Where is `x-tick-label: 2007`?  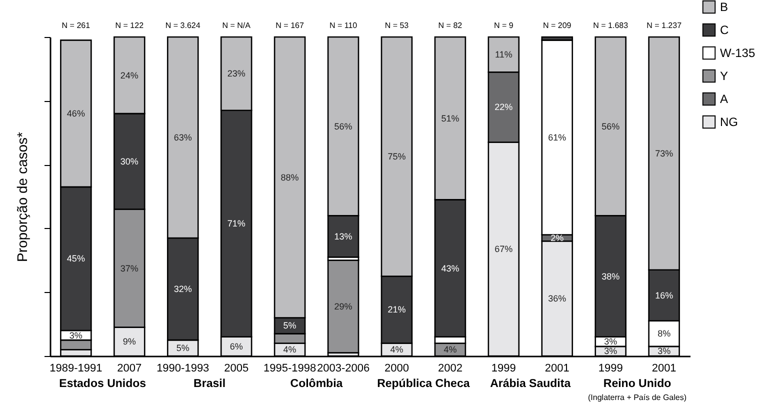
x-tick-label: 2007 is located at coordinates (129, 368).